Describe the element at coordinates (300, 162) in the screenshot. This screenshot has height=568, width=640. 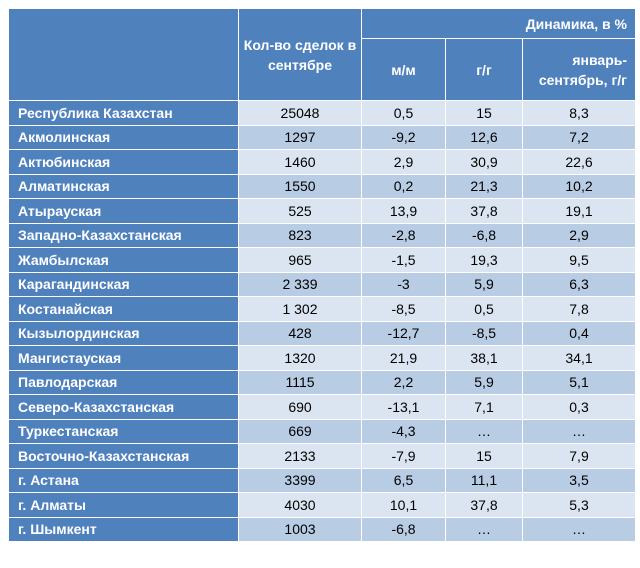
I see `deals-cell: 1460` at that location.